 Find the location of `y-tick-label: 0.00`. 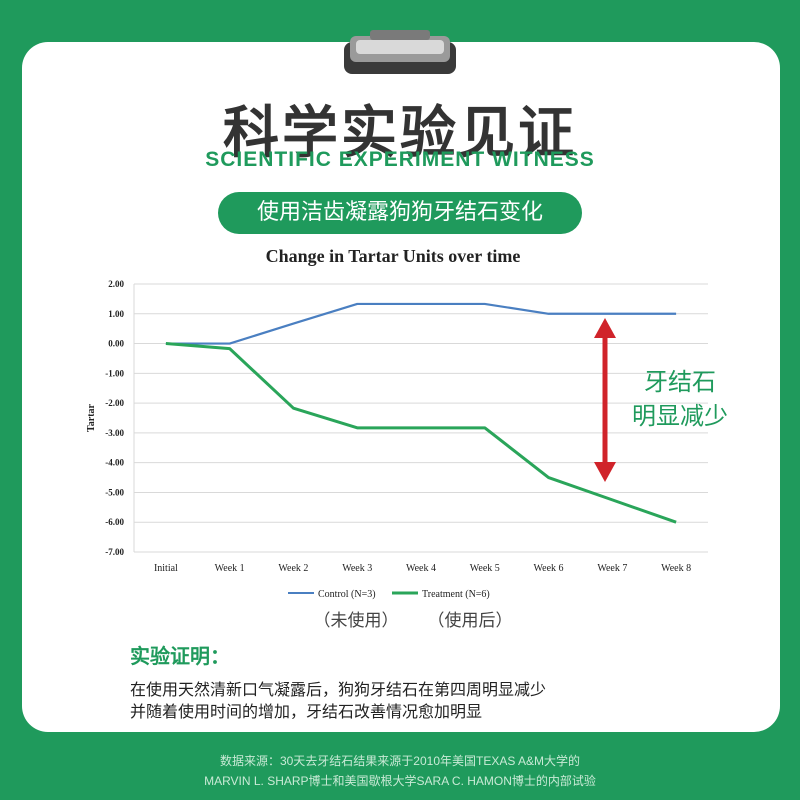

y-tick-label: 0.00 is located at coordinates (116, 344).